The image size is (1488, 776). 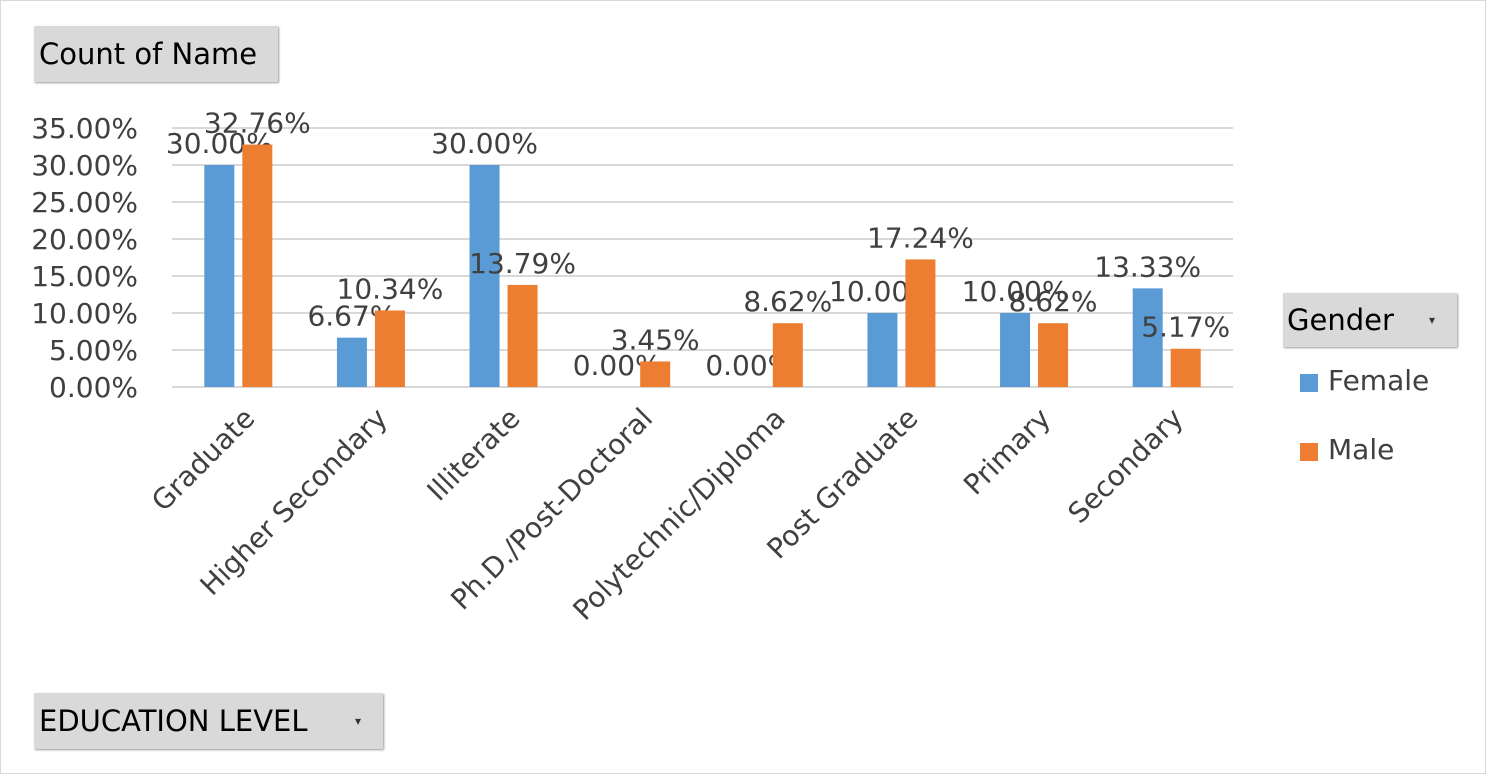 What do you see at coordinates (93, 387) in the screenshot?
I see `y-tick-label: 0.00%` at bounding box center [93, 387].